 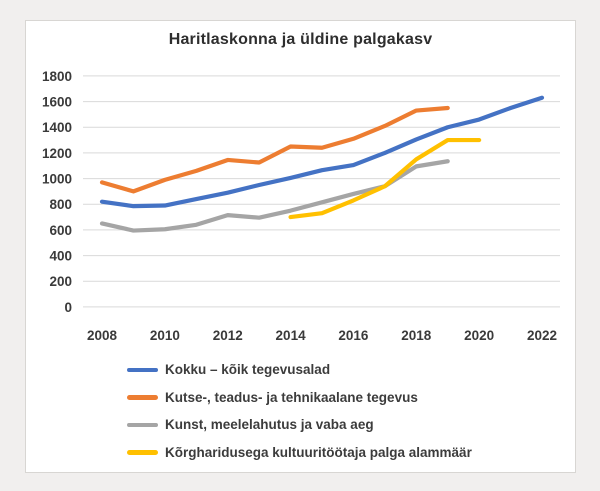 What do you see at coordinates (248, 370) in the screenshot?
I see `legend-label: Kokku – kõik tegevusalad` at bounding box center [248, 370].